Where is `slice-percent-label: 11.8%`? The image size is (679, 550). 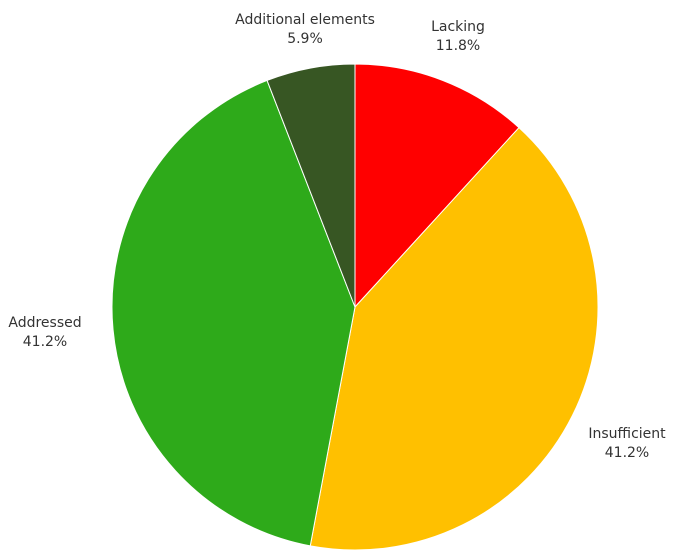 slice-percent-label: 11.8% is located at coordinates (458, 46).